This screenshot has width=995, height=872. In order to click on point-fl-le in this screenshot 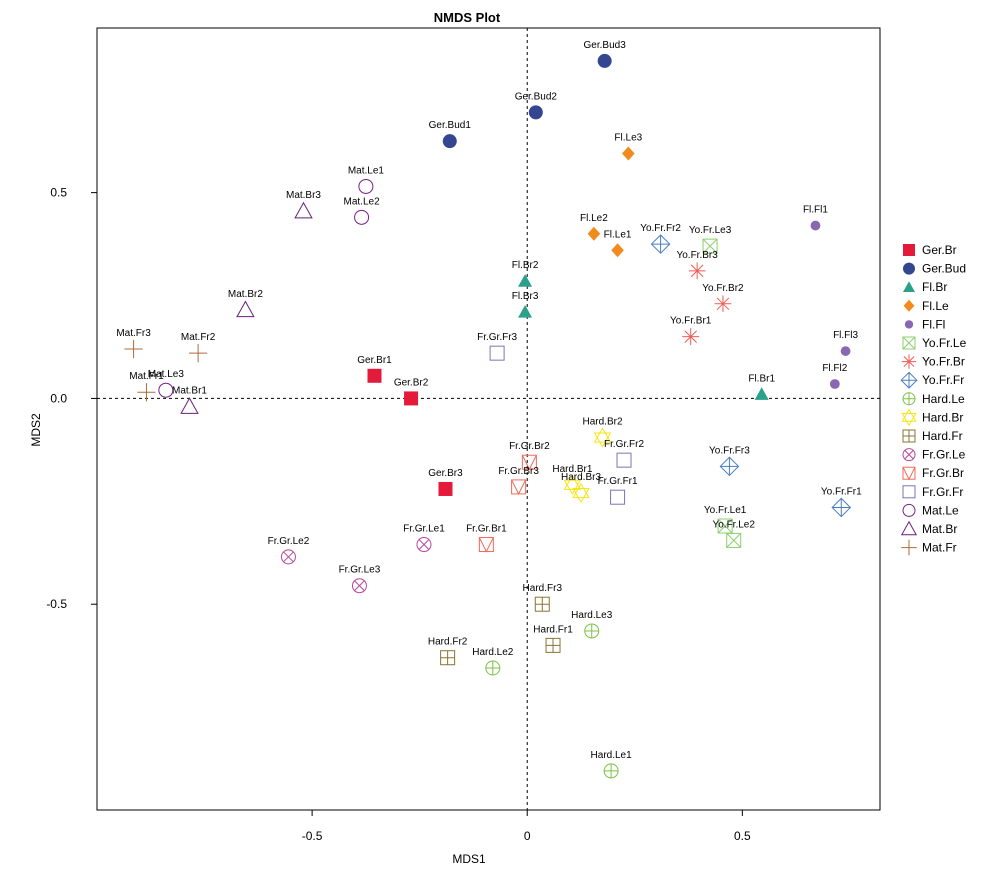, I will do `click(594, 233)`.